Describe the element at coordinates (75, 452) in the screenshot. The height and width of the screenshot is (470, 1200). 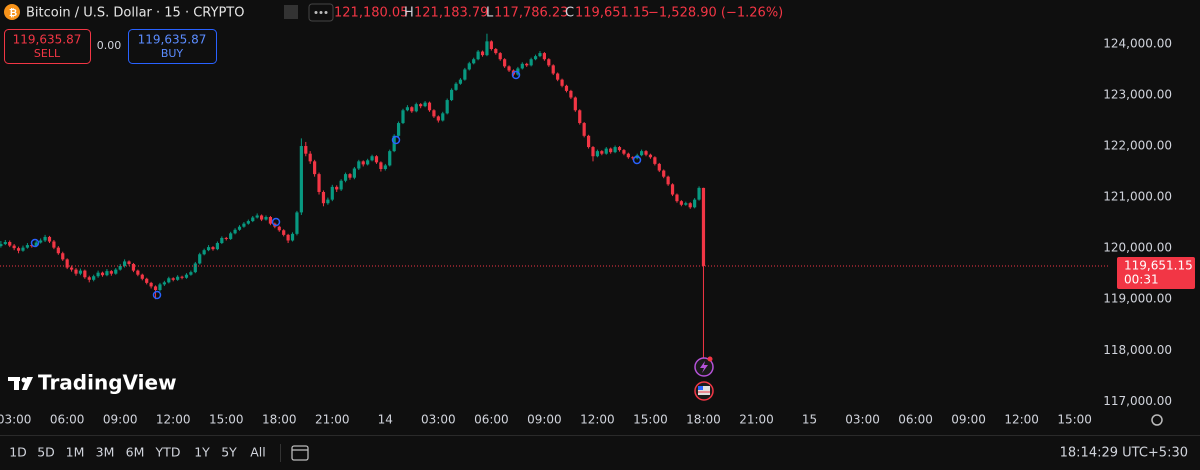
I see `range-button: 1M` at that location.